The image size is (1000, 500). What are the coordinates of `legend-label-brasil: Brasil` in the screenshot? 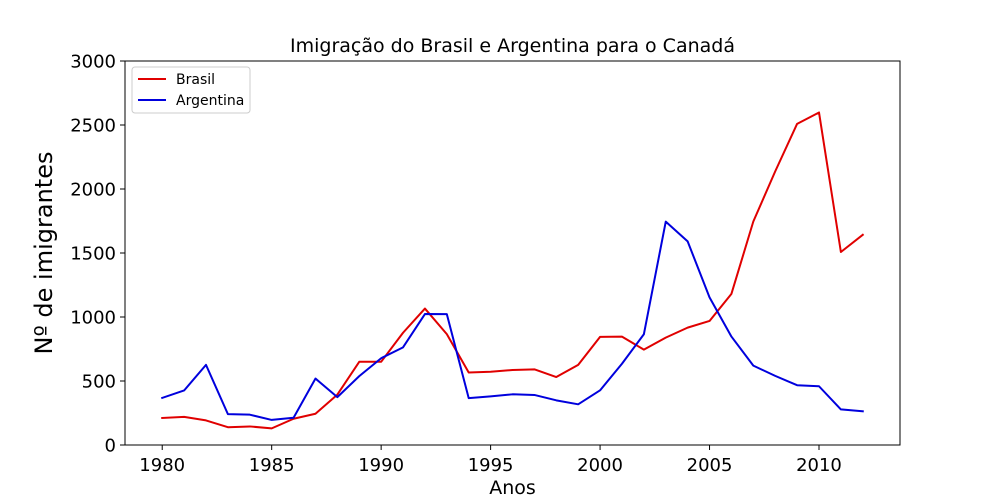 It's located at (195, 80).